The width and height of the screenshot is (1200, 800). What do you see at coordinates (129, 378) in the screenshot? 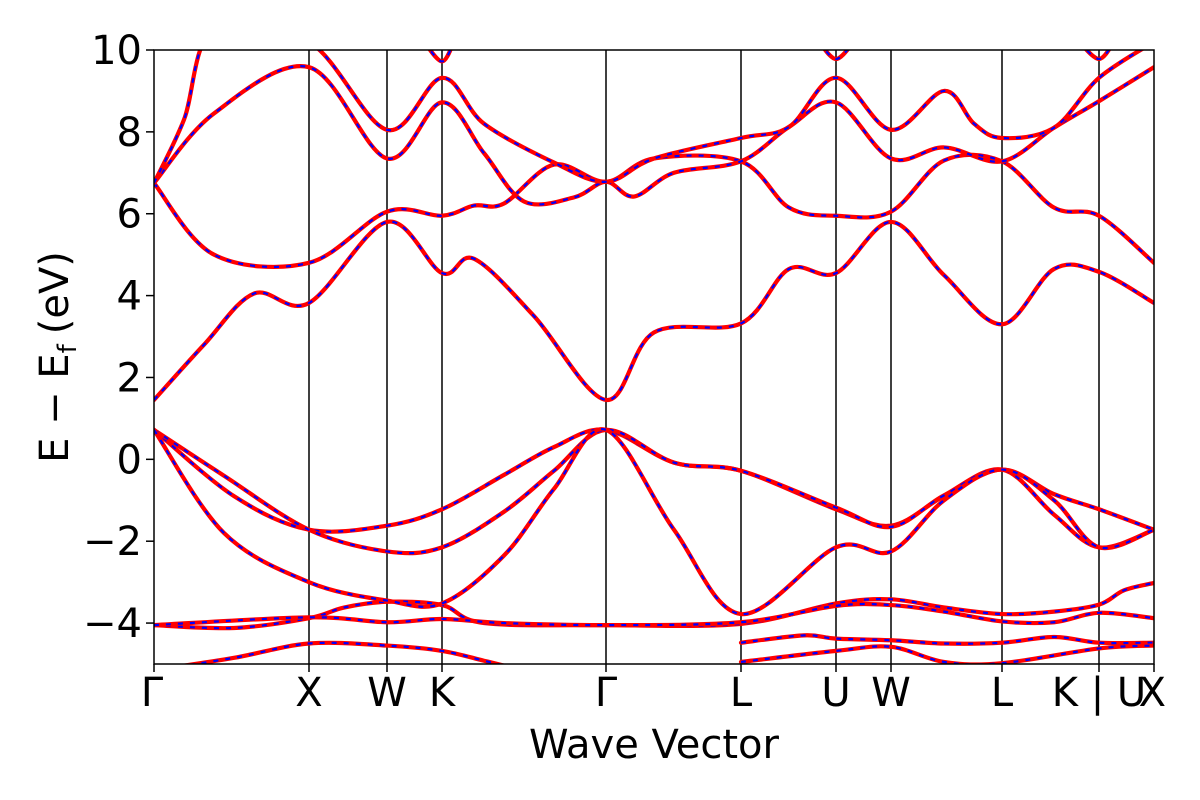
I see `y-tick-label: 2` at bounding box center [129, 378].